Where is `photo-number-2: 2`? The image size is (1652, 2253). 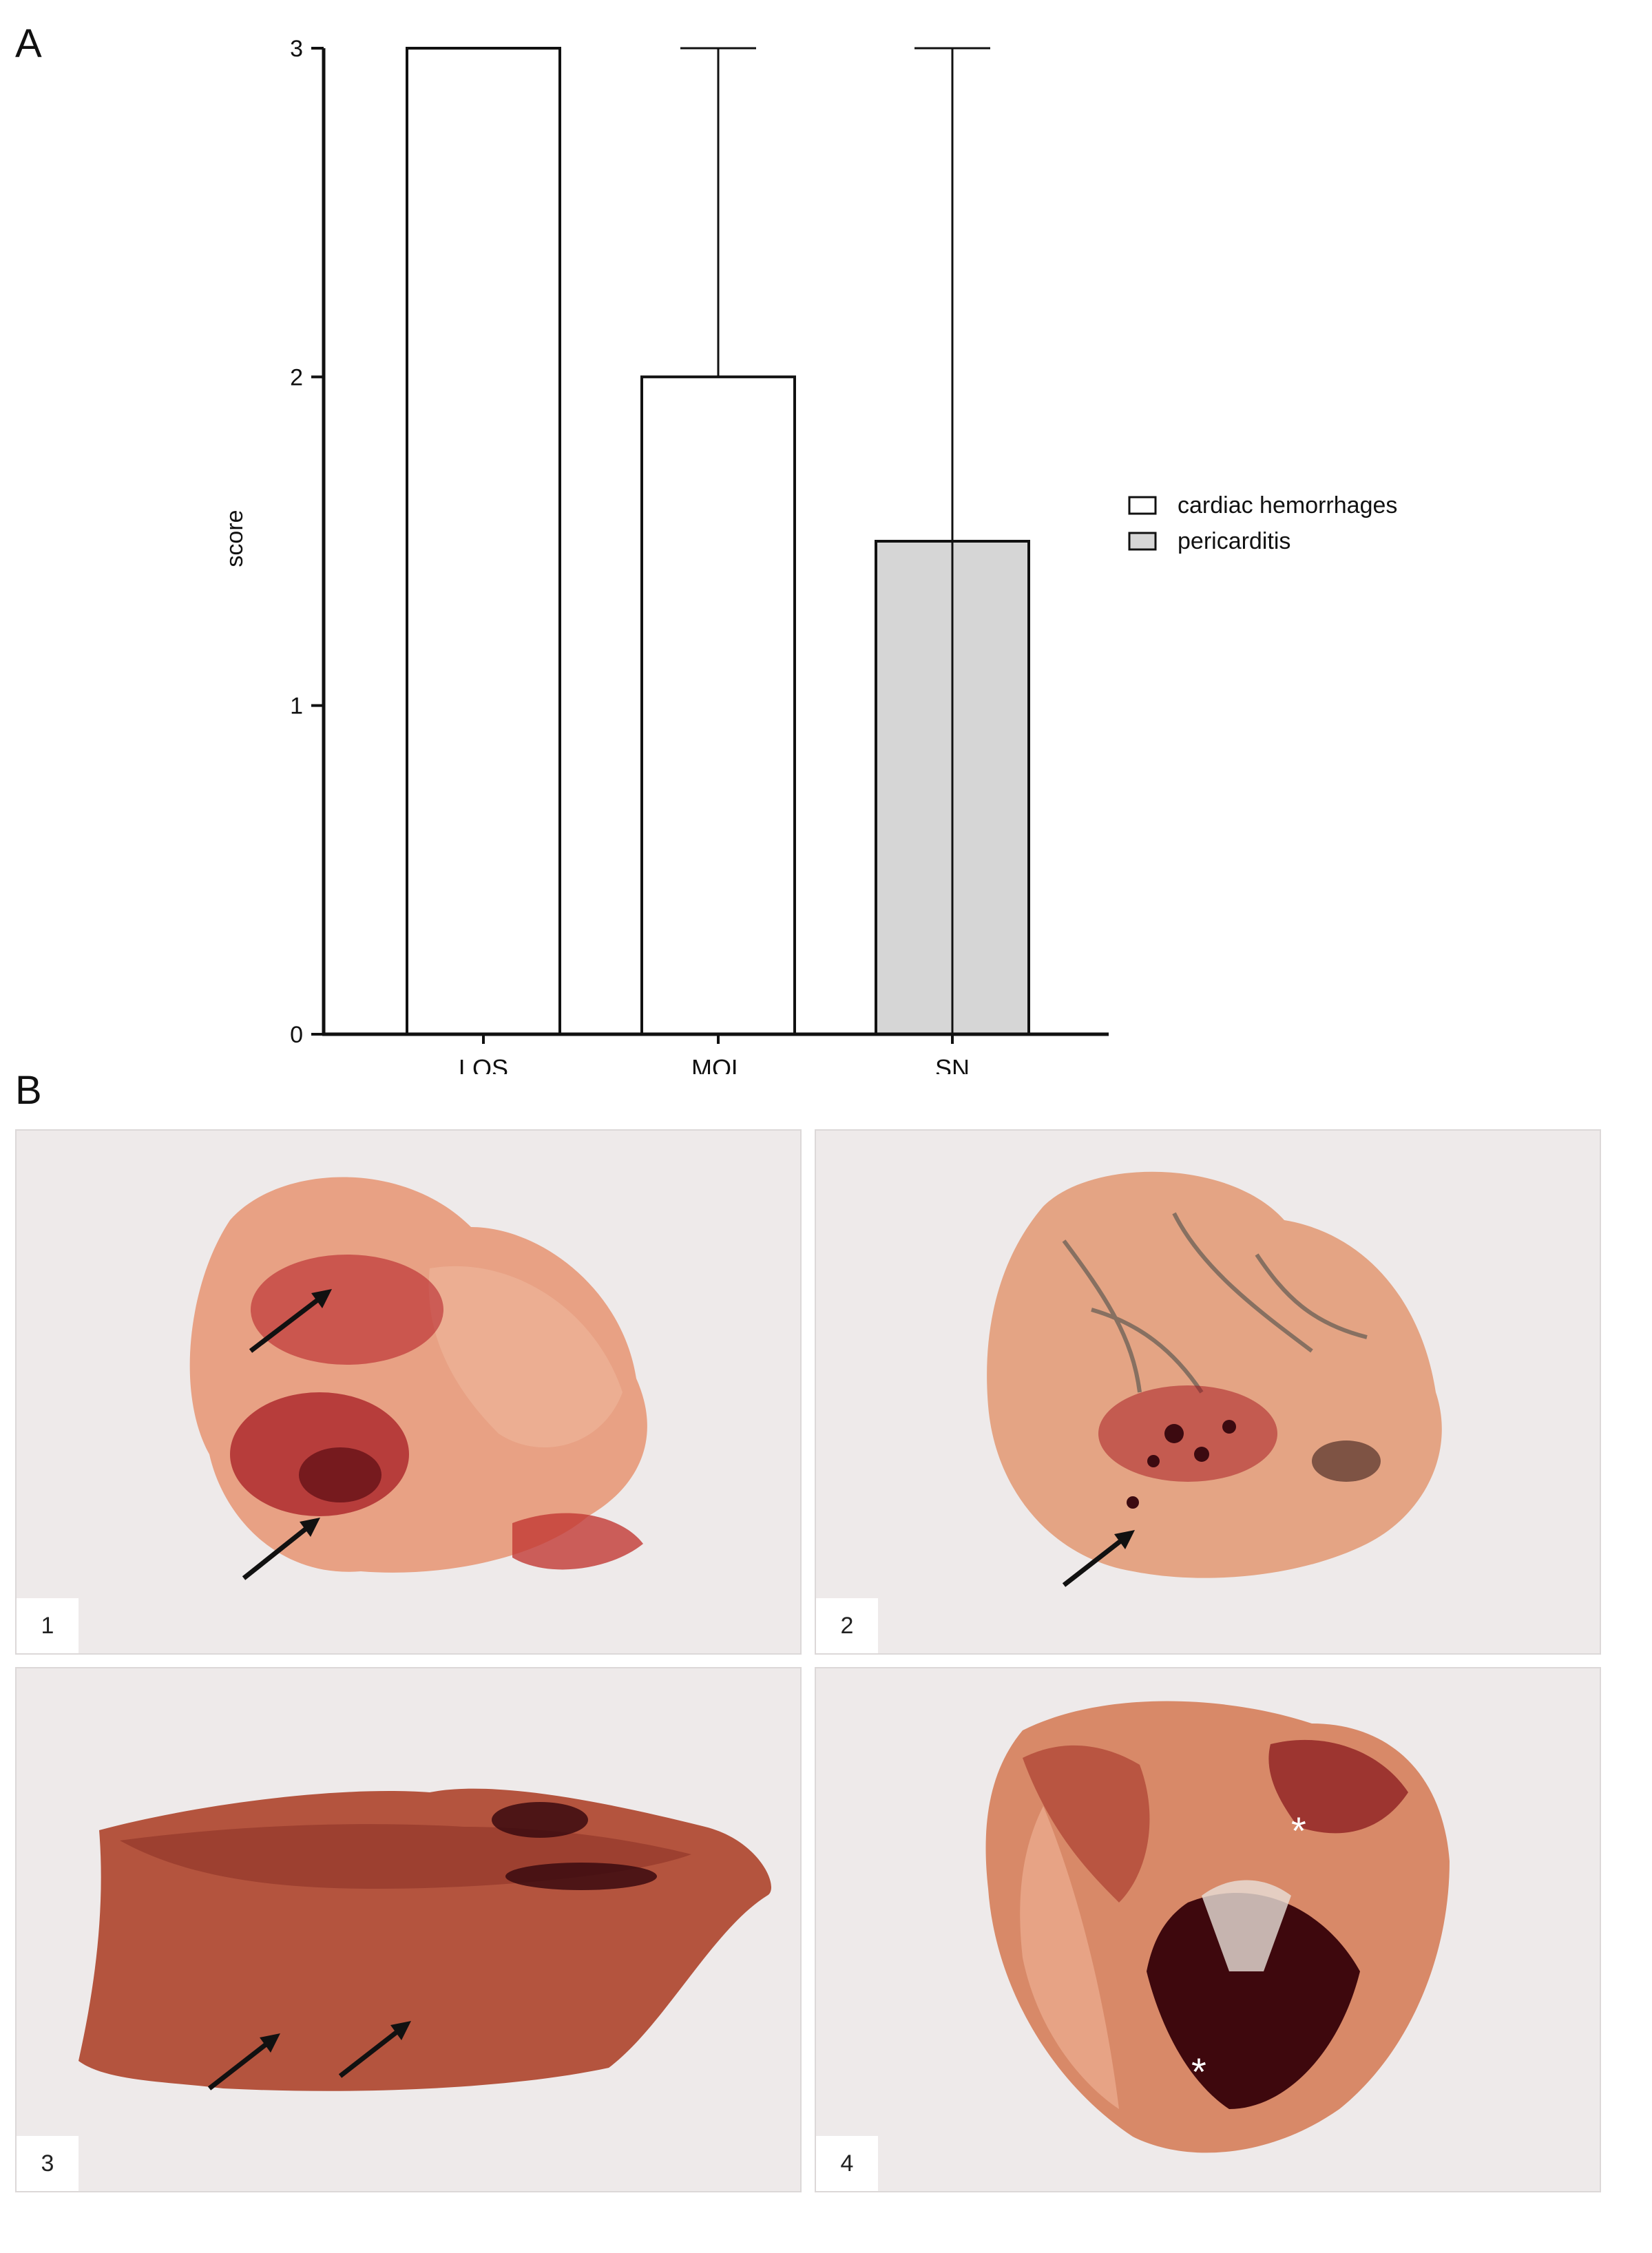
photo-number-2: 2 is located at coordinates (847, 1625).